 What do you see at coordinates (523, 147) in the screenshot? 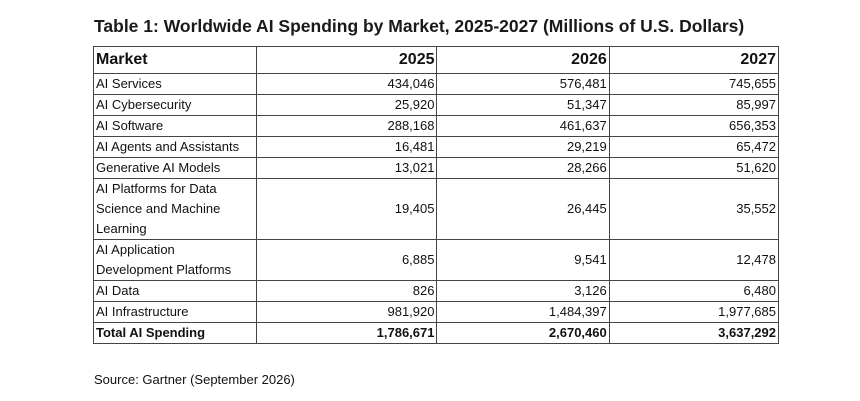
I see `value-cell: 29,219` at bounding box center [523, 147].